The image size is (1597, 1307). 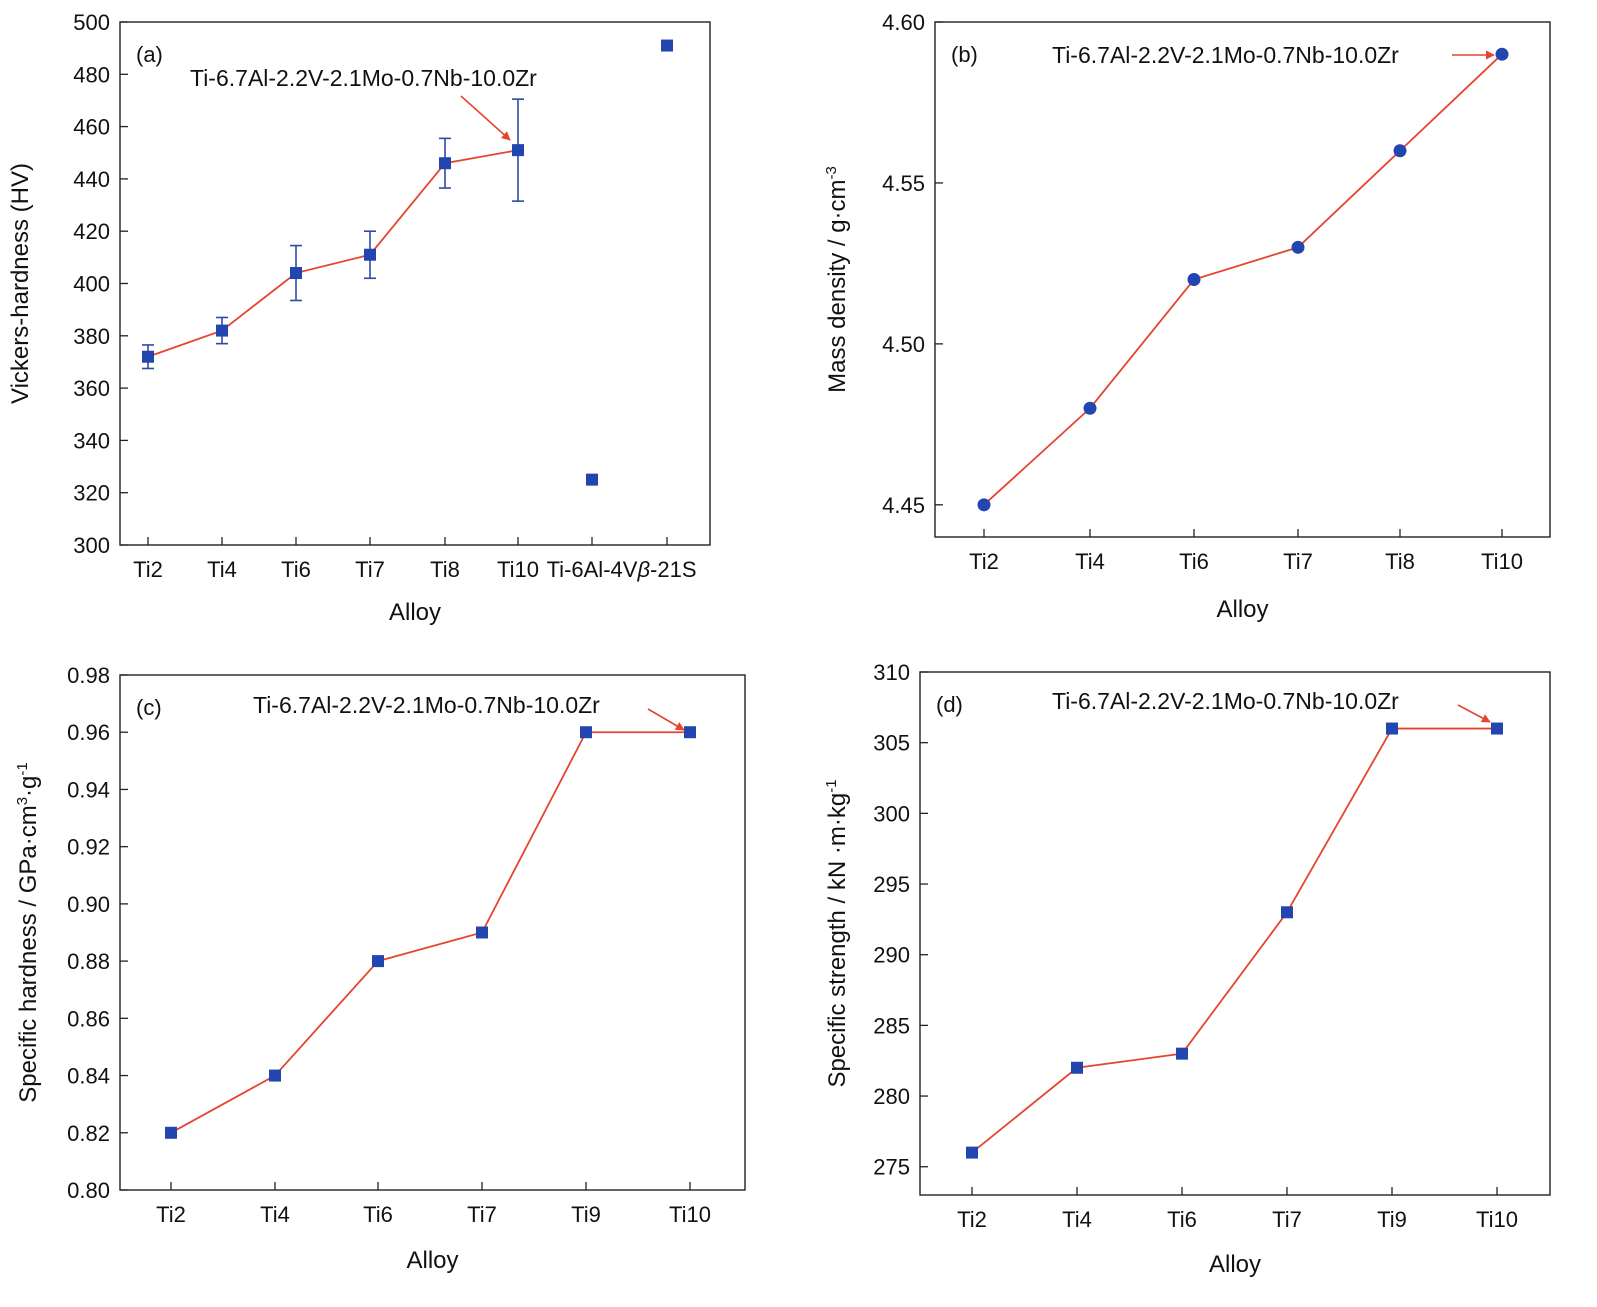 I want to click on y-tick-label: 500, so click(x=91, y=22).